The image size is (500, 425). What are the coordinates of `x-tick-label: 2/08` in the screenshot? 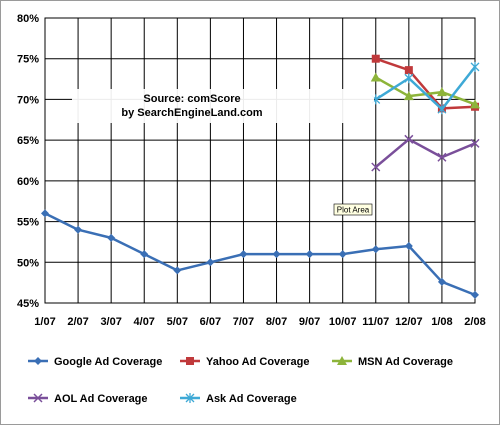 It's located at (474, 322).